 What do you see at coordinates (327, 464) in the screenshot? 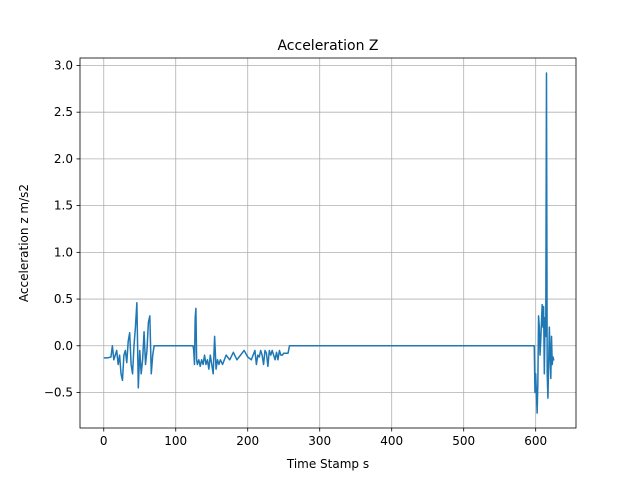
I see `x-axis-label: Time Stamp s` at bounding box center [327, 464].